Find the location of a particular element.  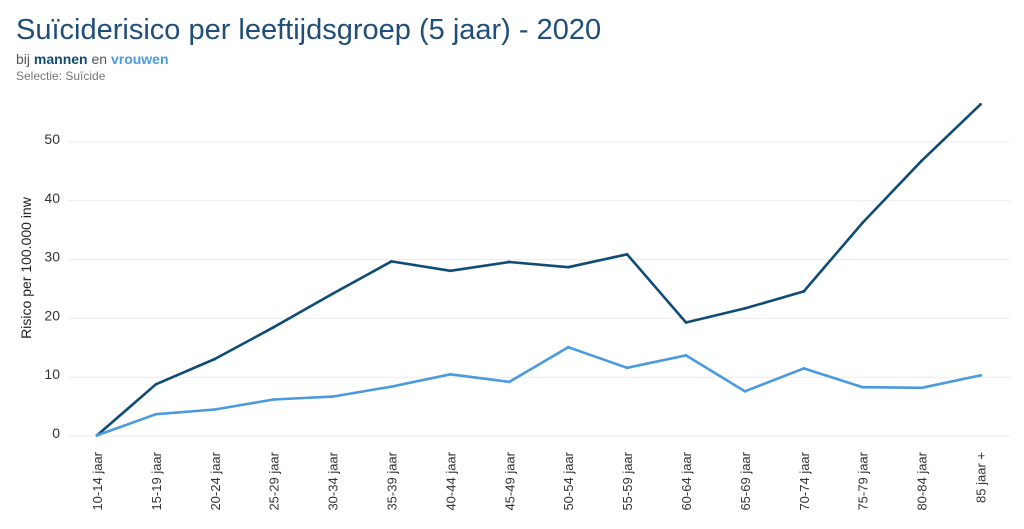

x-tick-label: 55-59 jaar is located at coordinates (627, 480).